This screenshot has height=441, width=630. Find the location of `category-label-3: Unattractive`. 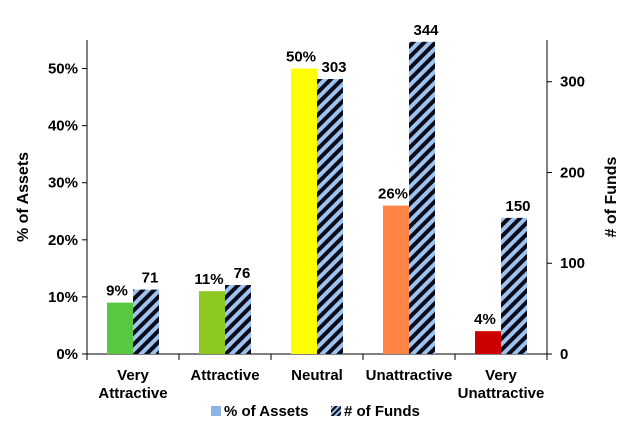

category-label-3: Unattractive is located at coordinates (409, 375).